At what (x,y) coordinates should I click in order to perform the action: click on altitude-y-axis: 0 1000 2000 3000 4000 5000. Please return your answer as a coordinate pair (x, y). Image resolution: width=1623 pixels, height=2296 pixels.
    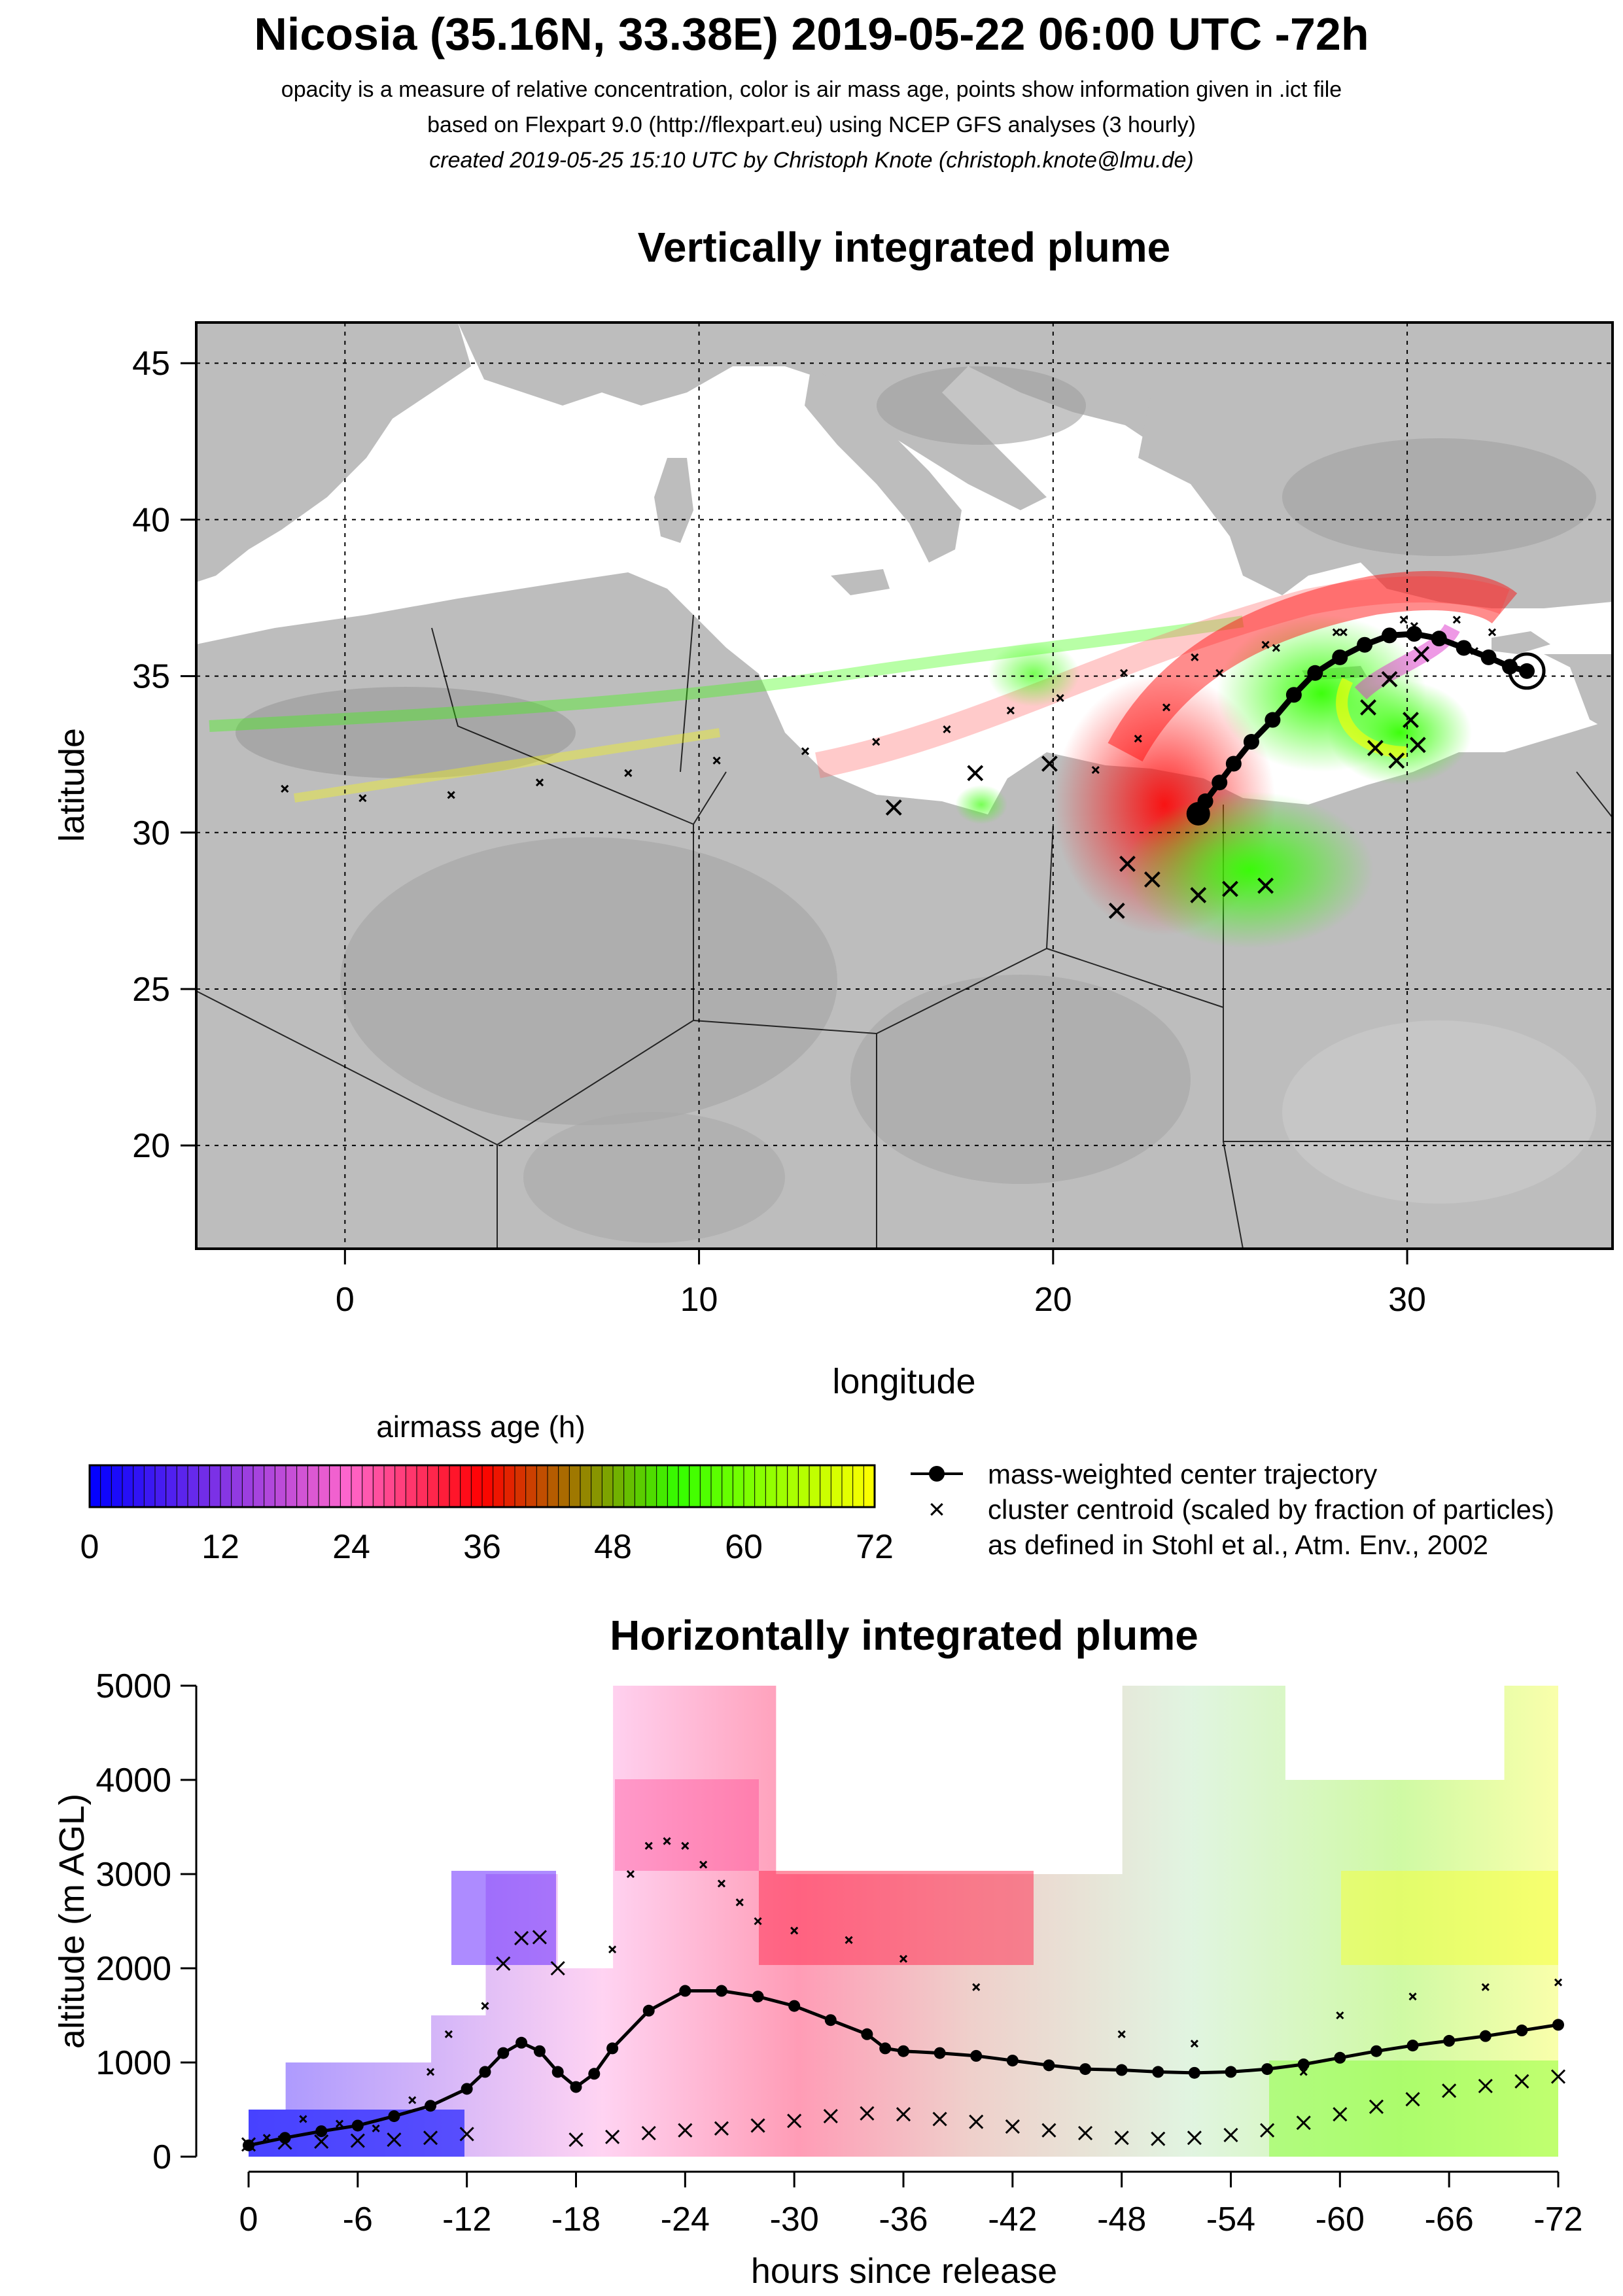
    Looking at the image, I should click on (146, 1921).